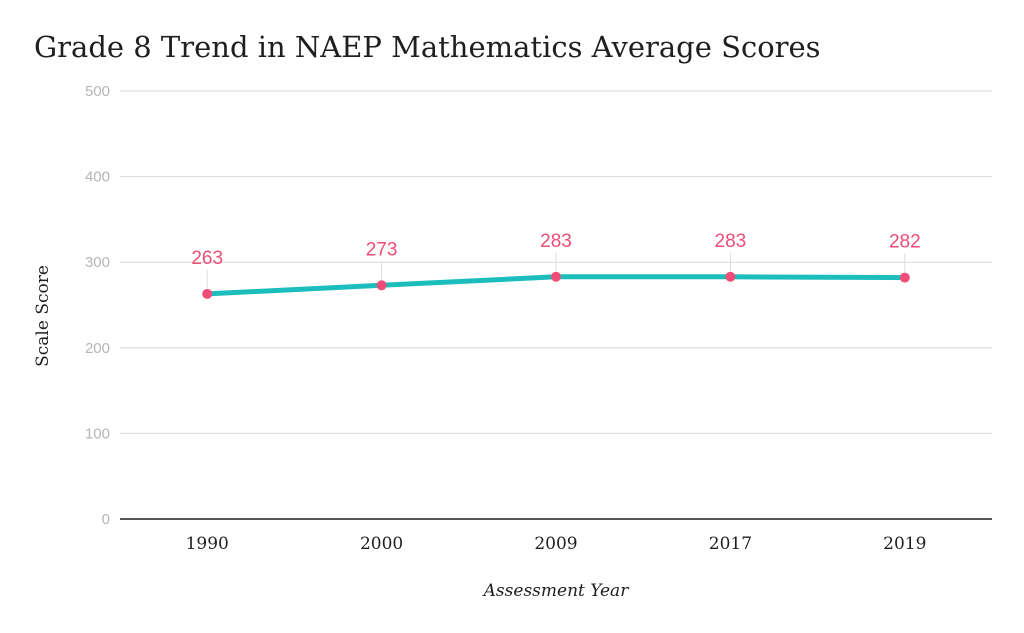 This screenshot has width=1024, height=633. What do you see at coordinates (97, 262) in the screenshot?
I see `y-tick-label: 300` at bounding box center [97, 262].